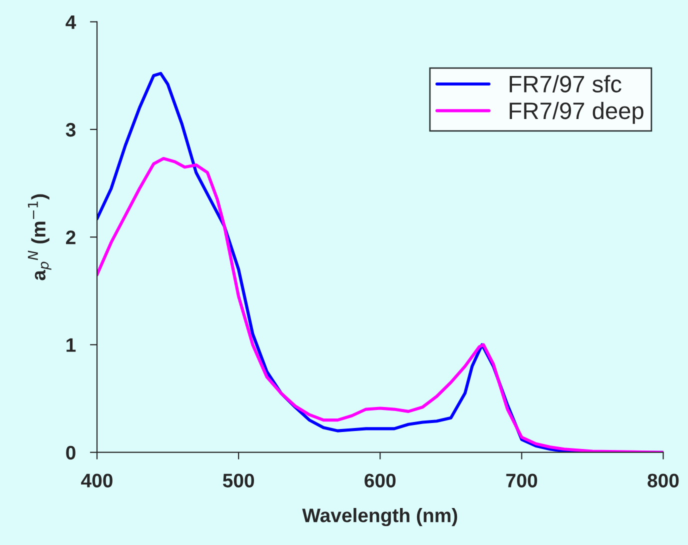 Image resolution: width=688 pixels, height=545 pixels. I want to click on x-tick-label: 400, so click(96, 481).